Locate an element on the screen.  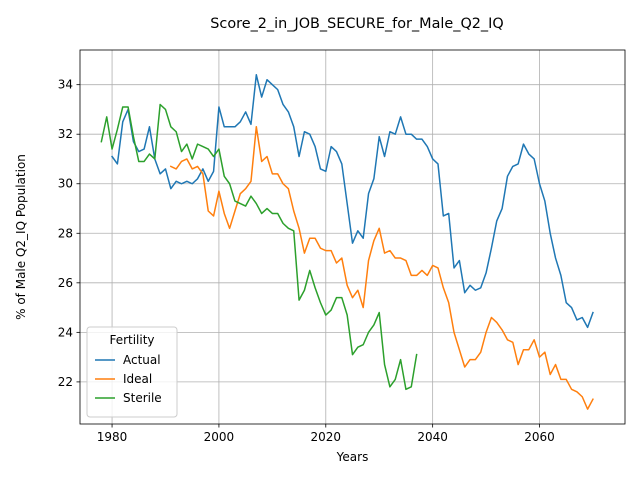
legend-label: Ideal is located at coordinates (137, 379).